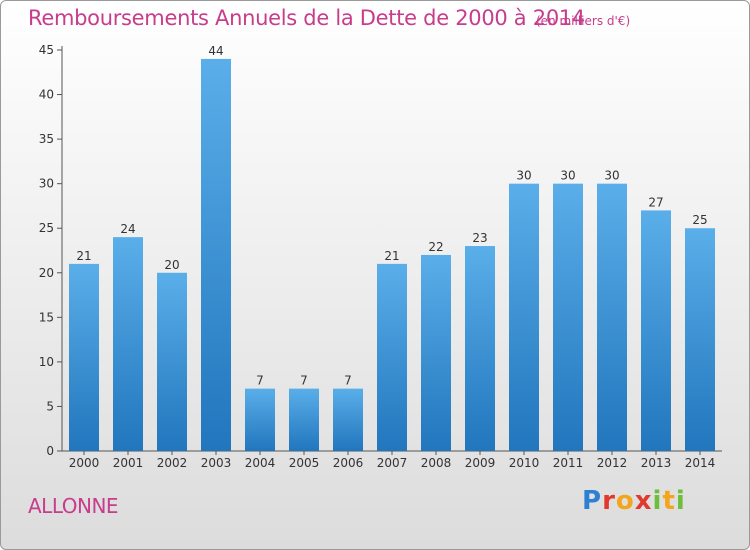 Image resolution: width=750 pixels, height=550 pixels. Describe the element at coordinates (524, 317) in the screenshot. I see `bar-2010` at that location.